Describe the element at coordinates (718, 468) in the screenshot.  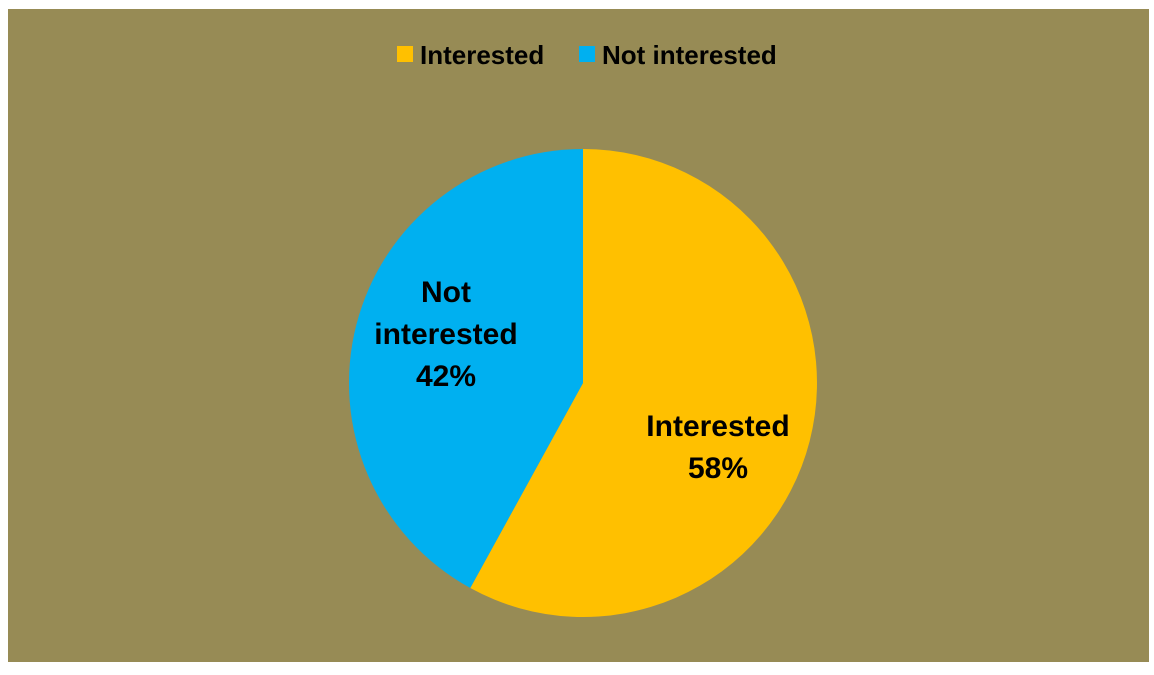
I see `data-label-line: 58%` at that location.